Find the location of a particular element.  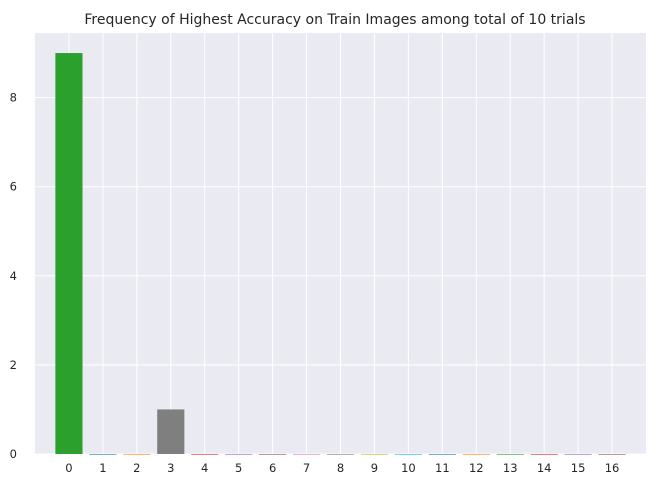

x-tick-label: 15 is located at coordinates (578, 468).